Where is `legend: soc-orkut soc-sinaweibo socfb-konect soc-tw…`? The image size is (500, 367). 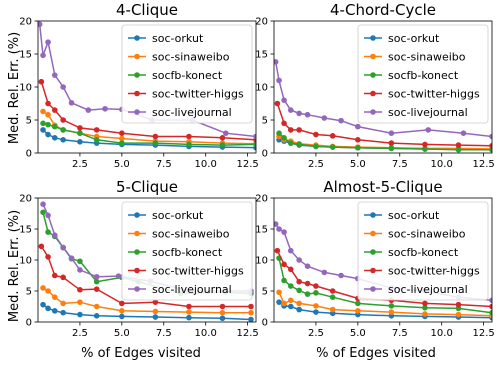
legend: soc-orkut soc-sinaweibo socfb-konect soc-tw… is located at coordinates (423, 251).